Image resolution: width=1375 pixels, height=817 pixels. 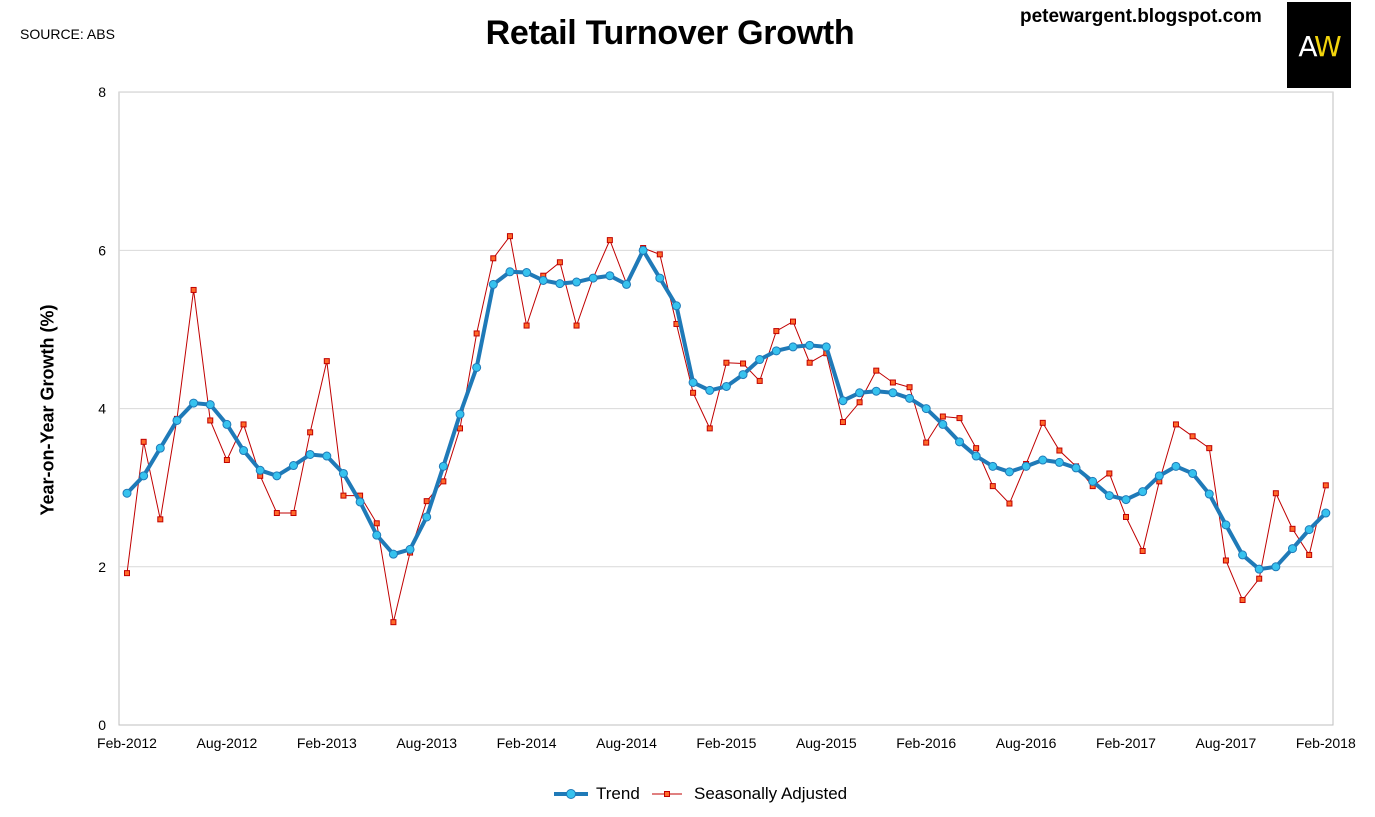 What do you see at coordinates (1327, 46) in the screenshot?
I see `logo-letter-w: W` at bounding box center [1327, 46].